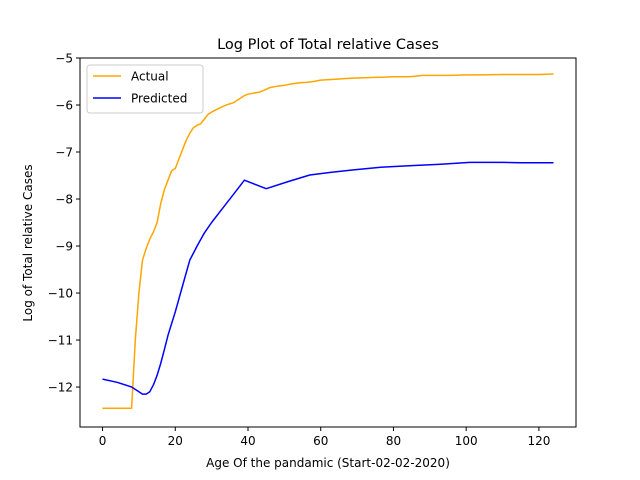  I want to click on legend: Actual Predicted, so click(145, 89).